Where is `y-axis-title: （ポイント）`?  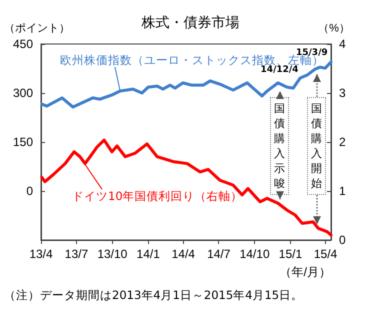 y-axis-title: （ポイント） is located at coordinates (37, 28).